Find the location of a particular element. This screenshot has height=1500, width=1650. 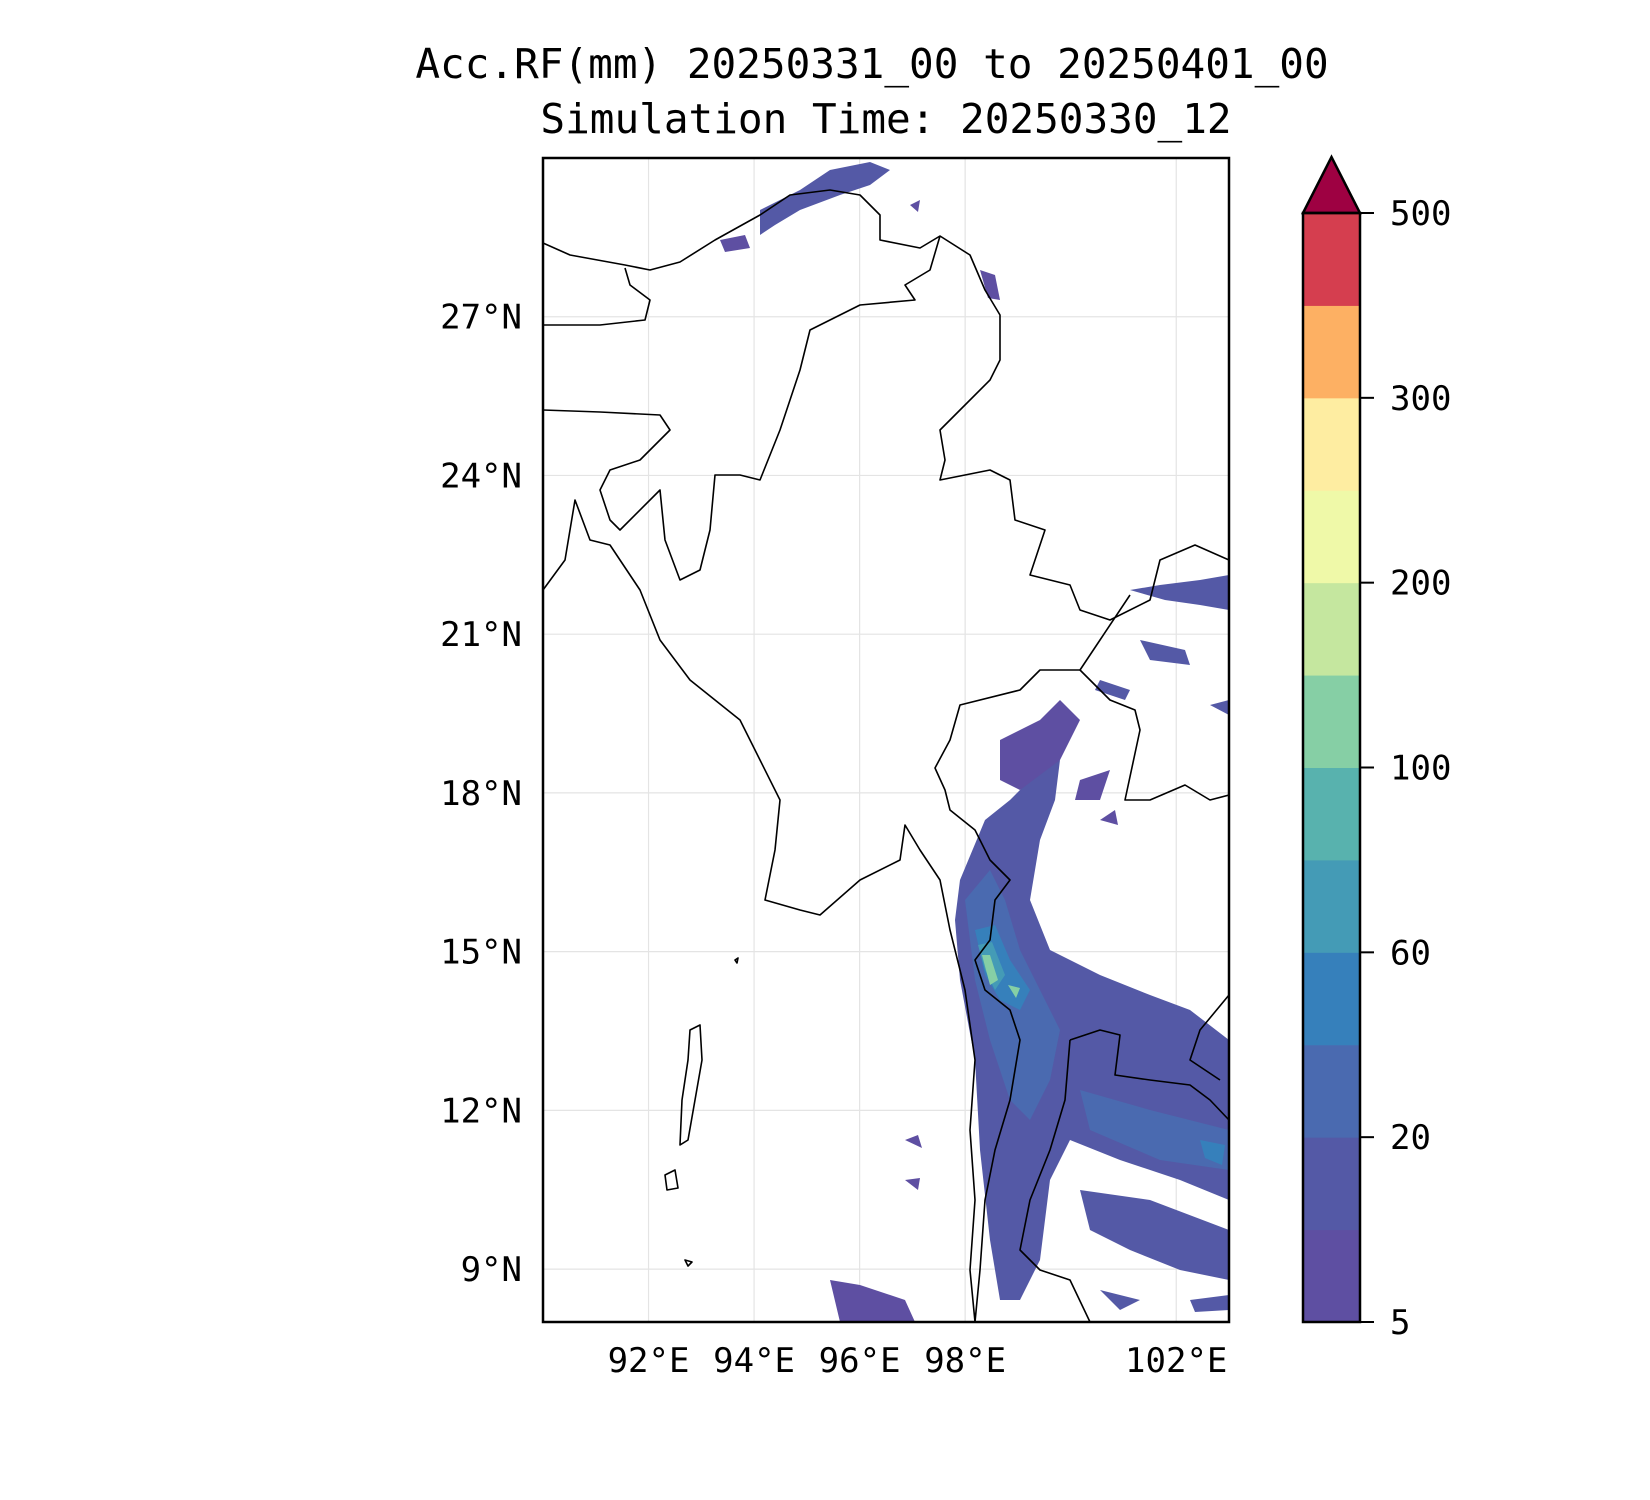

myanmar-thailand-border is located at coordinates (1032, 958).